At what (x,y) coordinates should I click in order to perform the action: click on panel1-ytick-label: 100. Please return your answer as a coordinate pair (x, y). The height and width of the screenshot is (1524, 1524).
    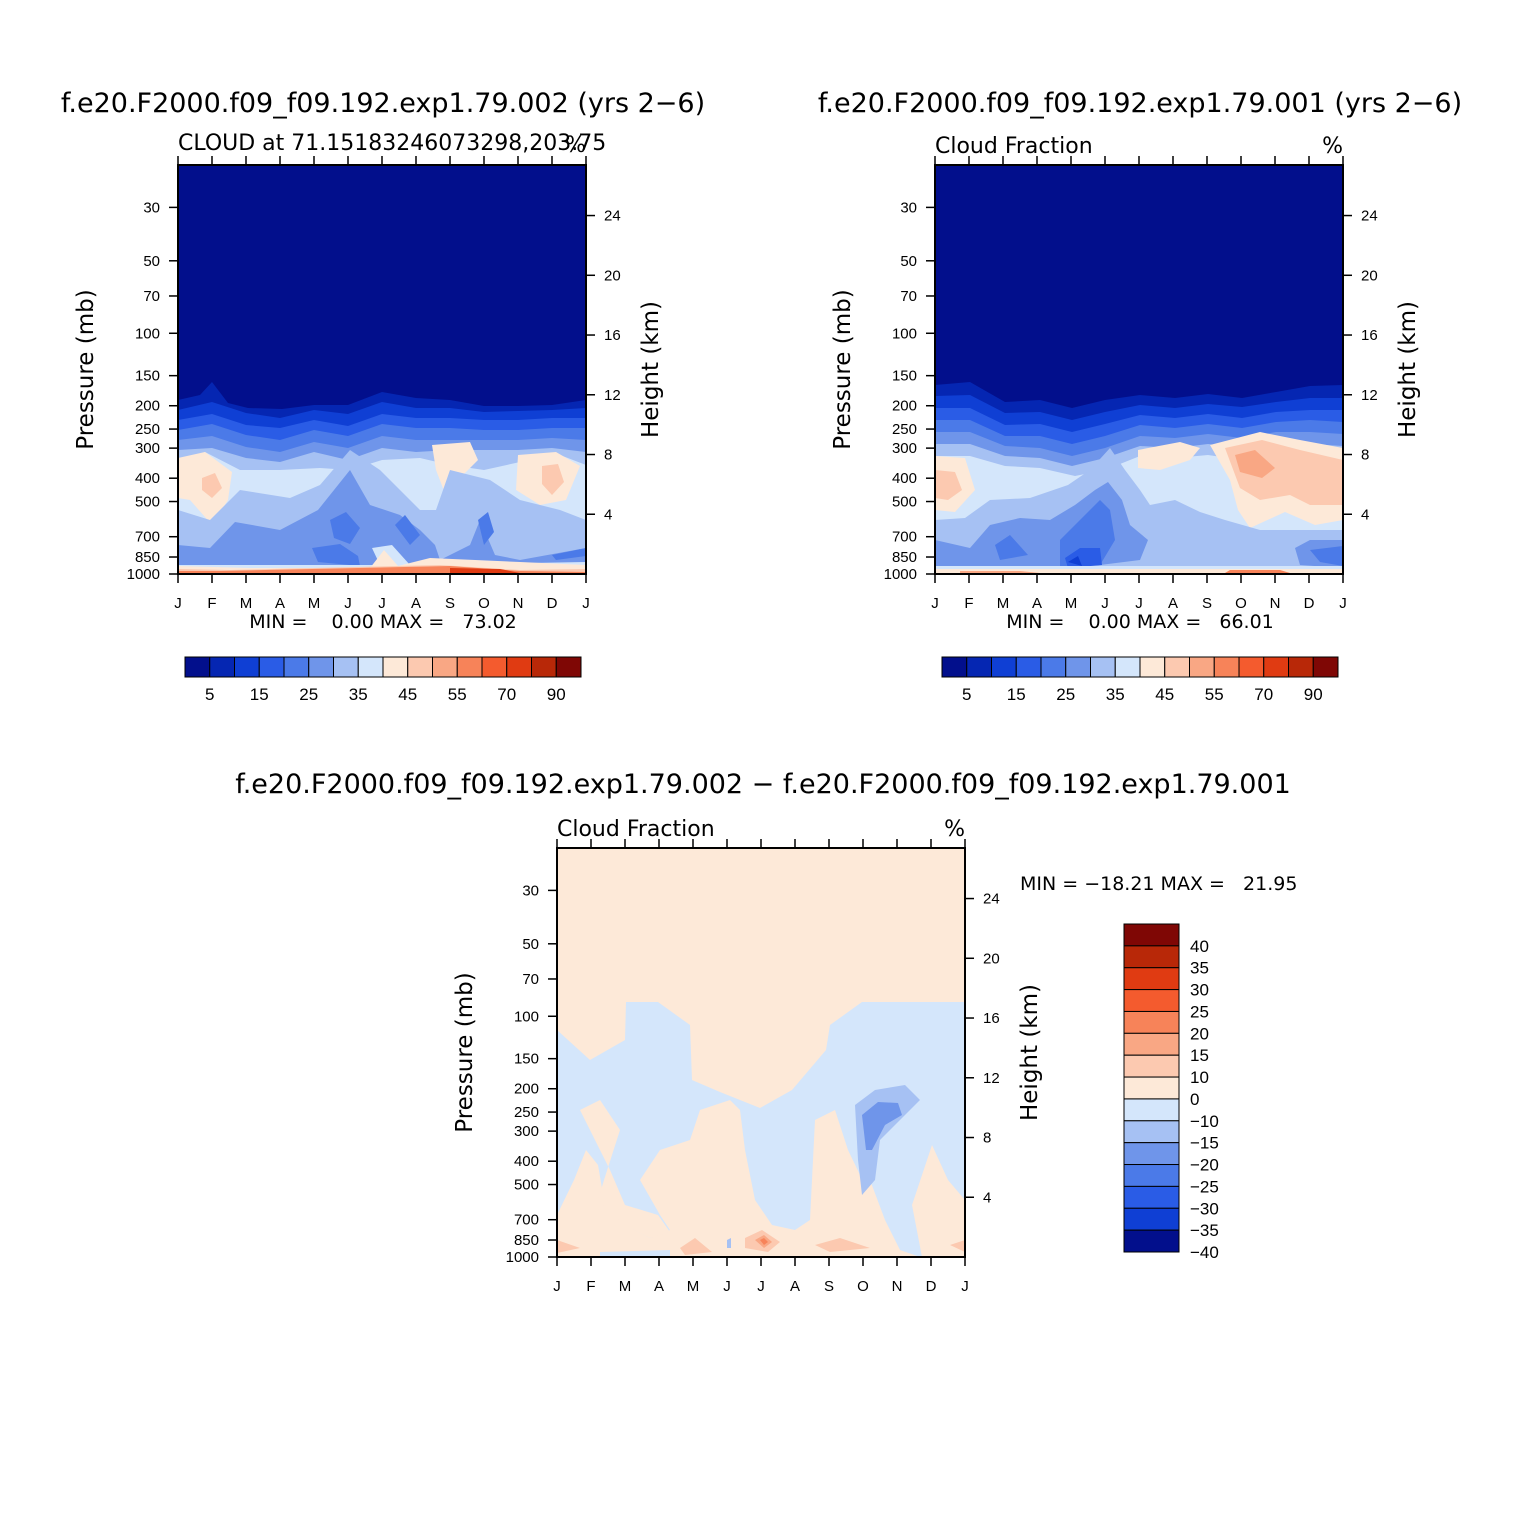
    Looking at the image, I should click on (147, 333).